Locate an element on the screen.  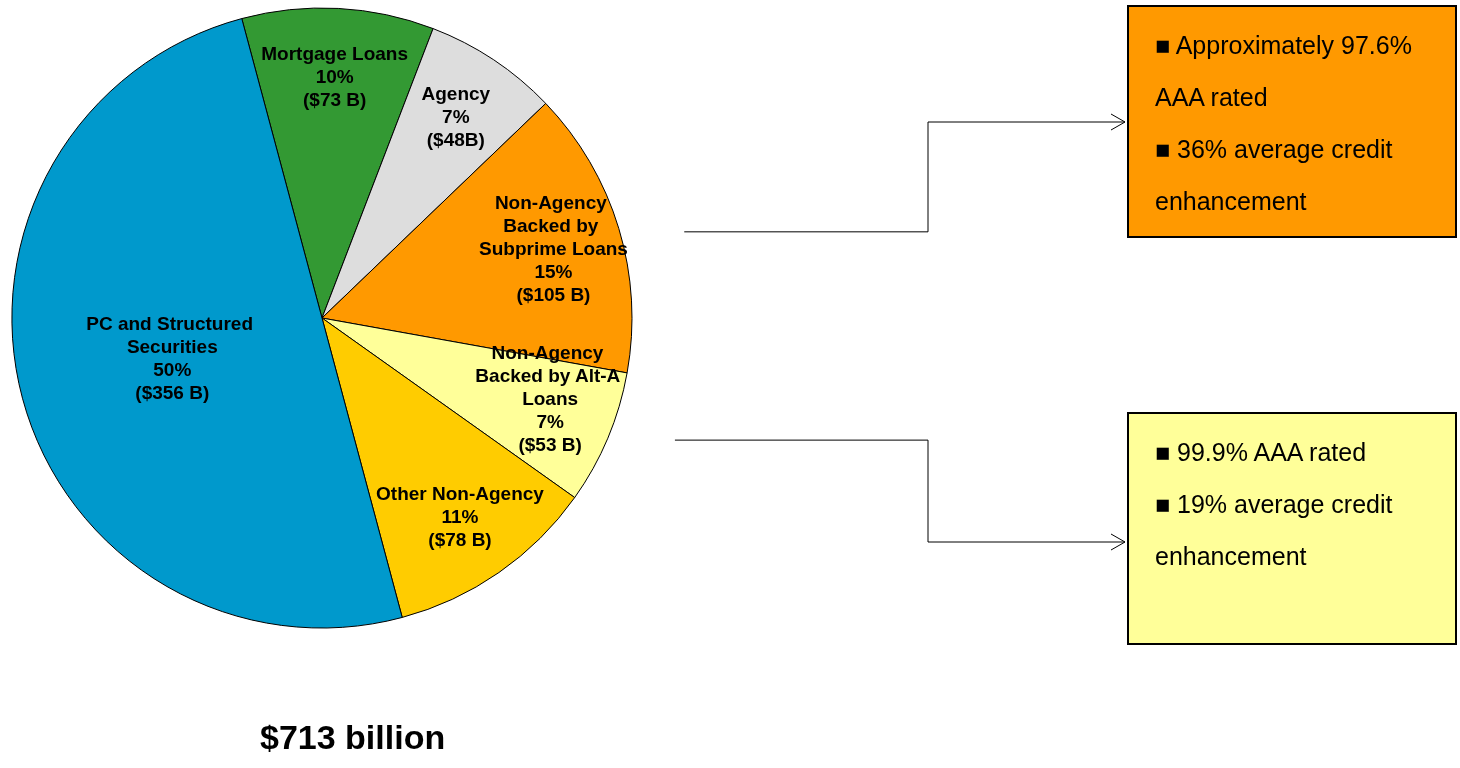
slice-label: Agency is located at coordinates (456, 94).